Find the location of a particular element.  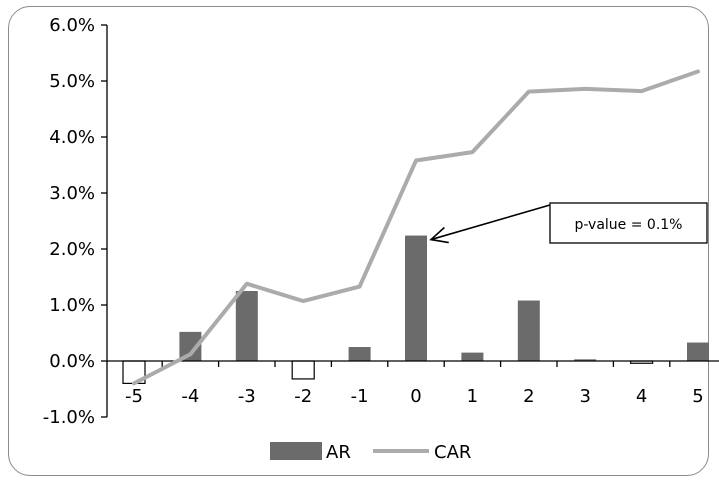

annotation: p-value = 0.1% is located at coordinates (568, 223).